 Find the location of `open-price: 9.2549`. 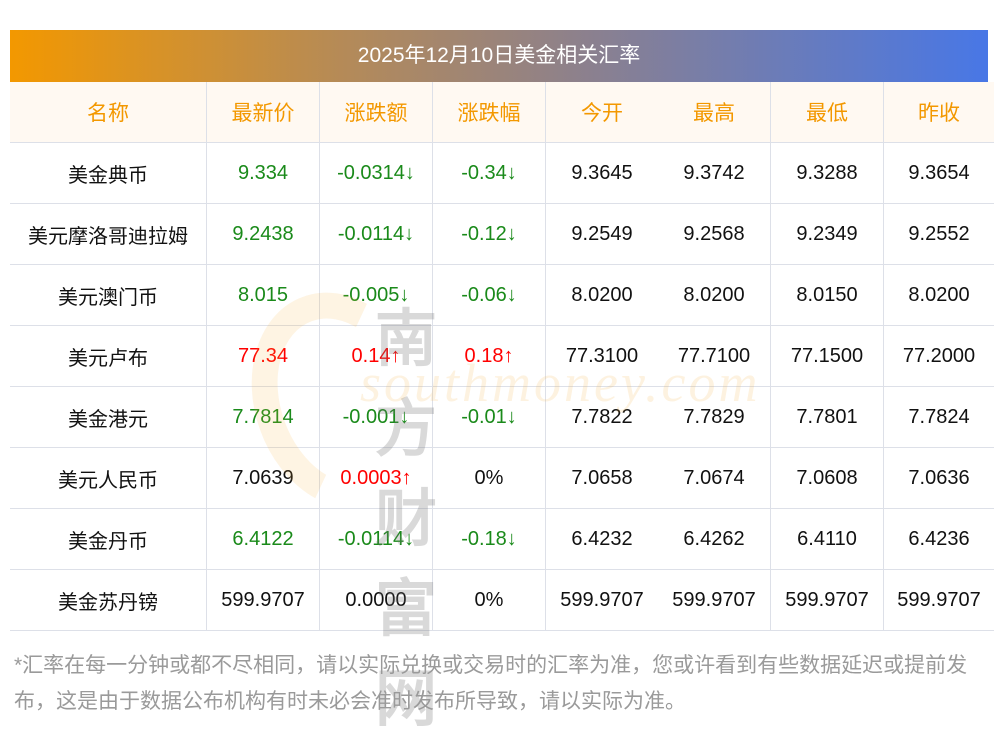

open-price: 9.2549 is located at coordinates (601, 234).